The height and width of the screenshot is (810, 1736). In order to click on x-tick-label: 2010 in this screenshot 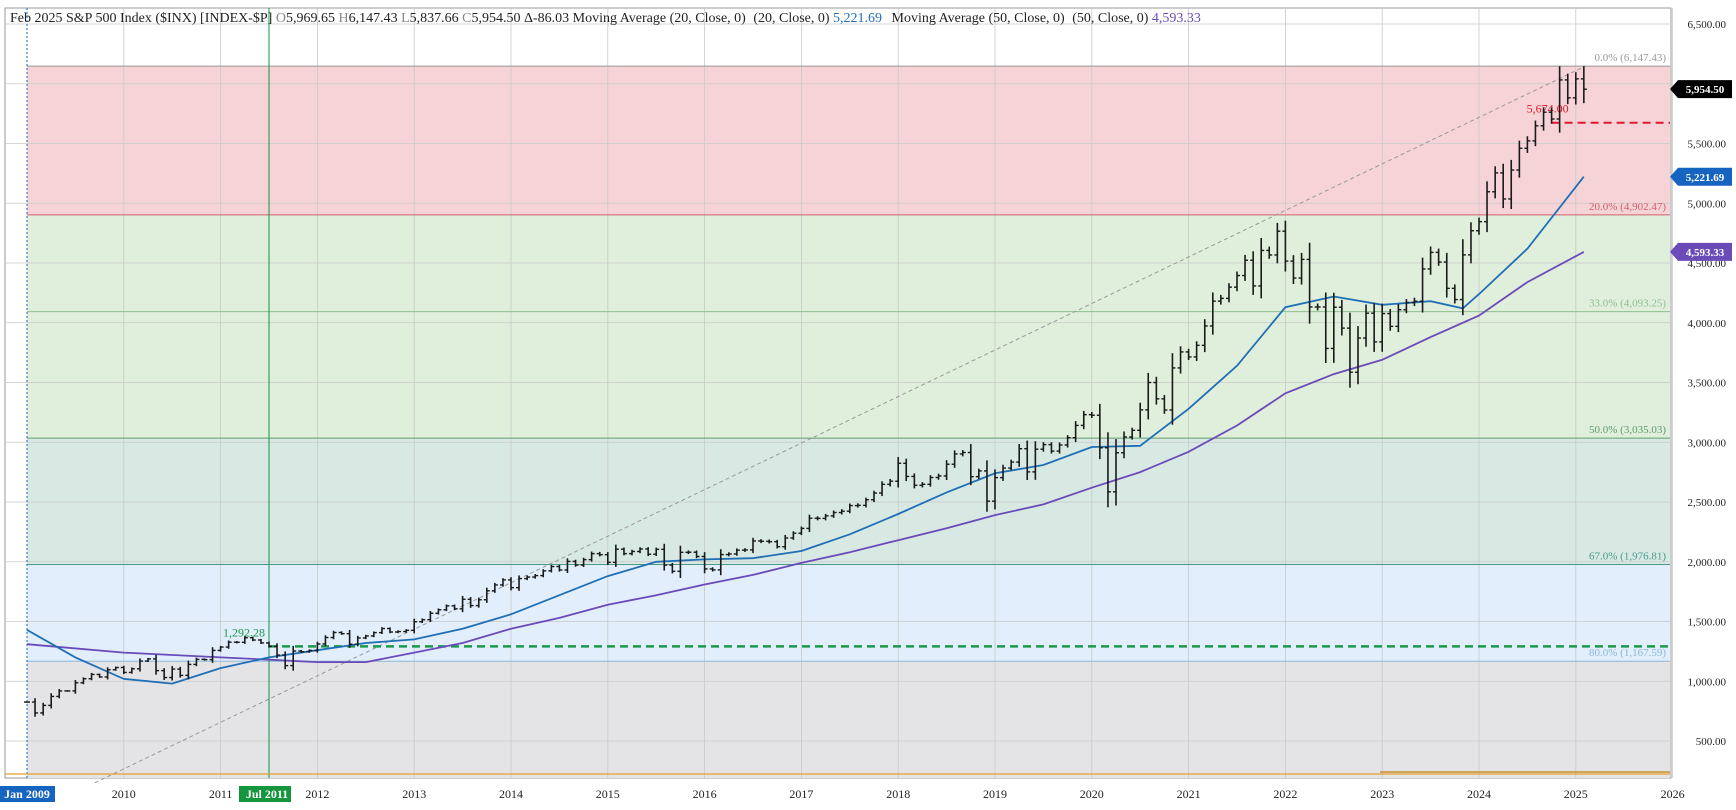, I will do `click(124, 794)`.